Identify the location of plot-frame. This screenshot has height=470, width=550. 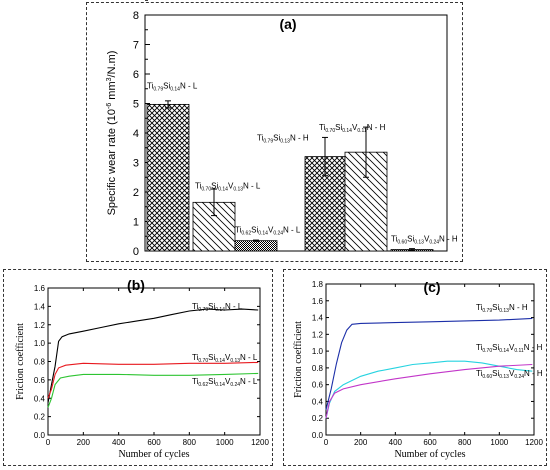
(430, 359).